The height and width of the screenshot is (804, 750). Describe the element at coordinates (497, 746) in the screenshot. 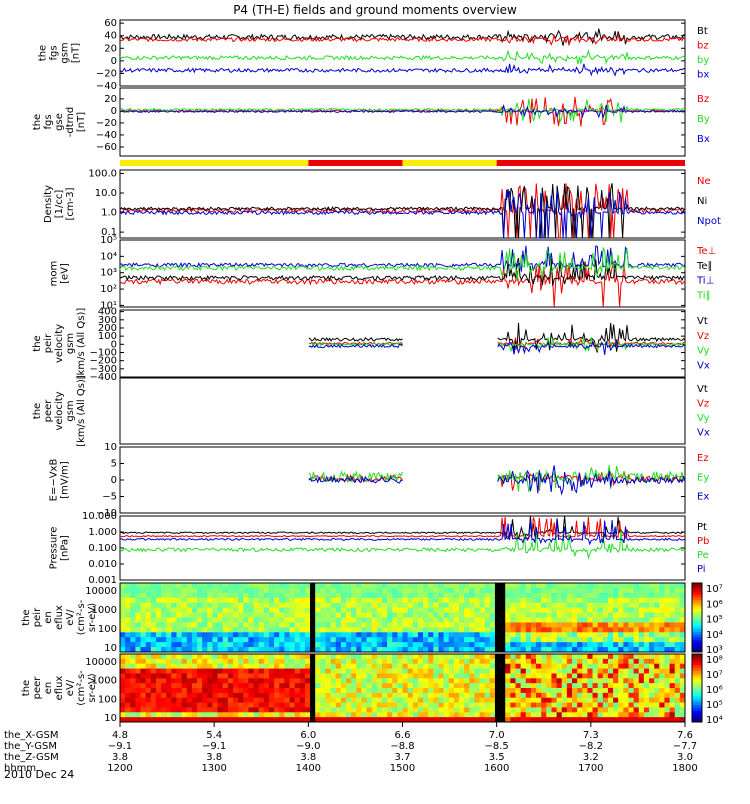

I see `x-tick-label: −8.5` at that location.